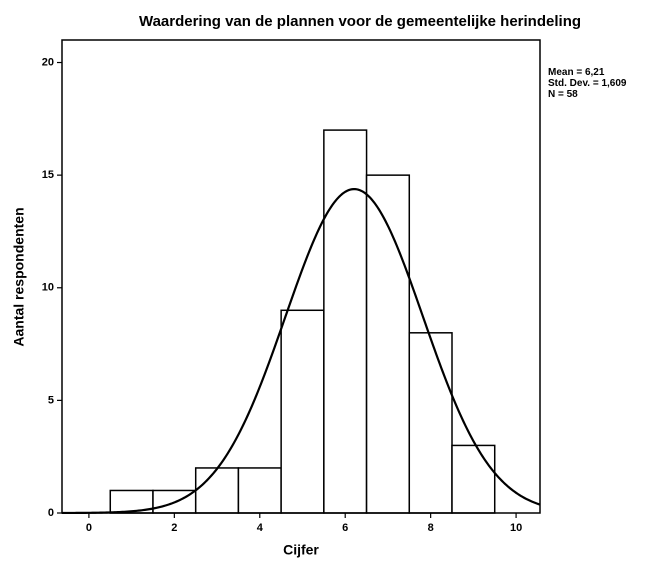 The height and width of the screenshot is (566, 653). Describe the element at coordinates (51, 400) in the screenshot. I see `y-tick-label: 5` at that location.